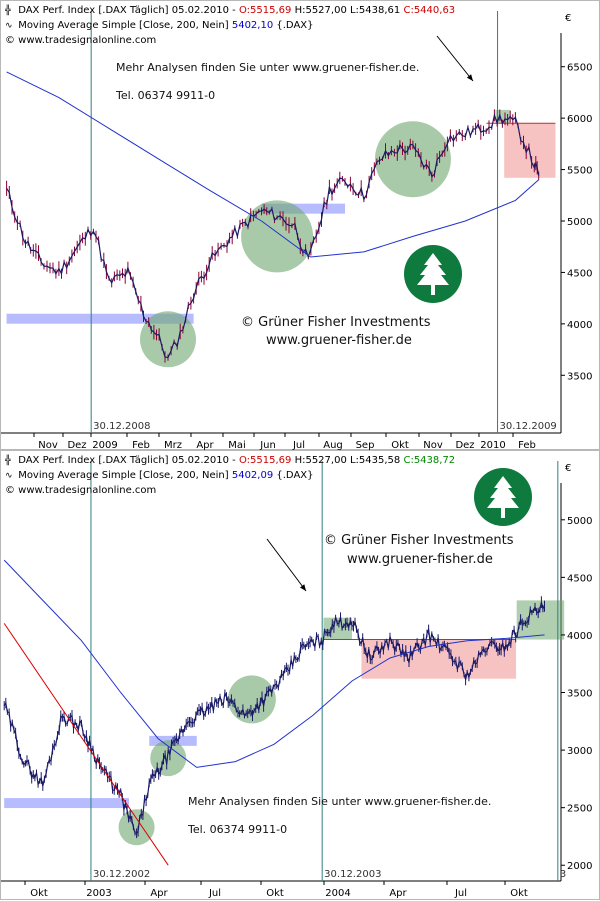 The width and height of the screenshot is (600, 901). Describe the element at coordinates (121, 874) in the screenshot. I see `vertical-line-label-0: 30.12.2002` at that location.